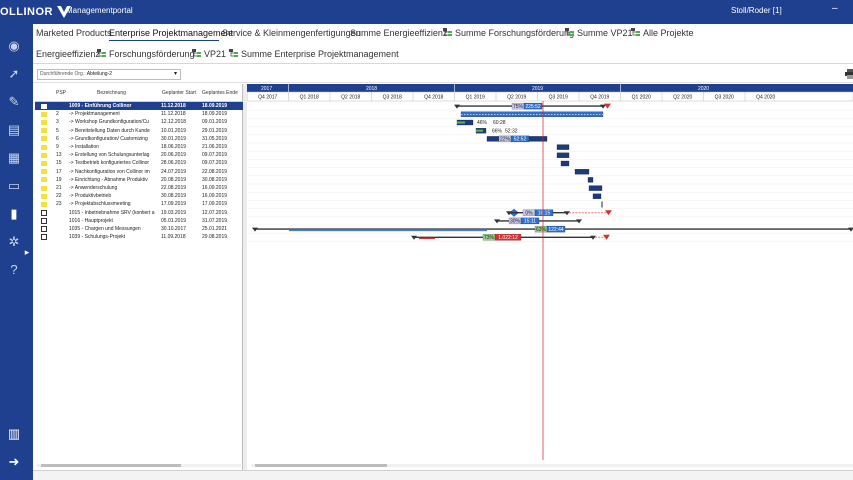 Image resolution: width=853 pixels, height=480 pixels. I want to click on cell-psp: 19, so click(59, 179).